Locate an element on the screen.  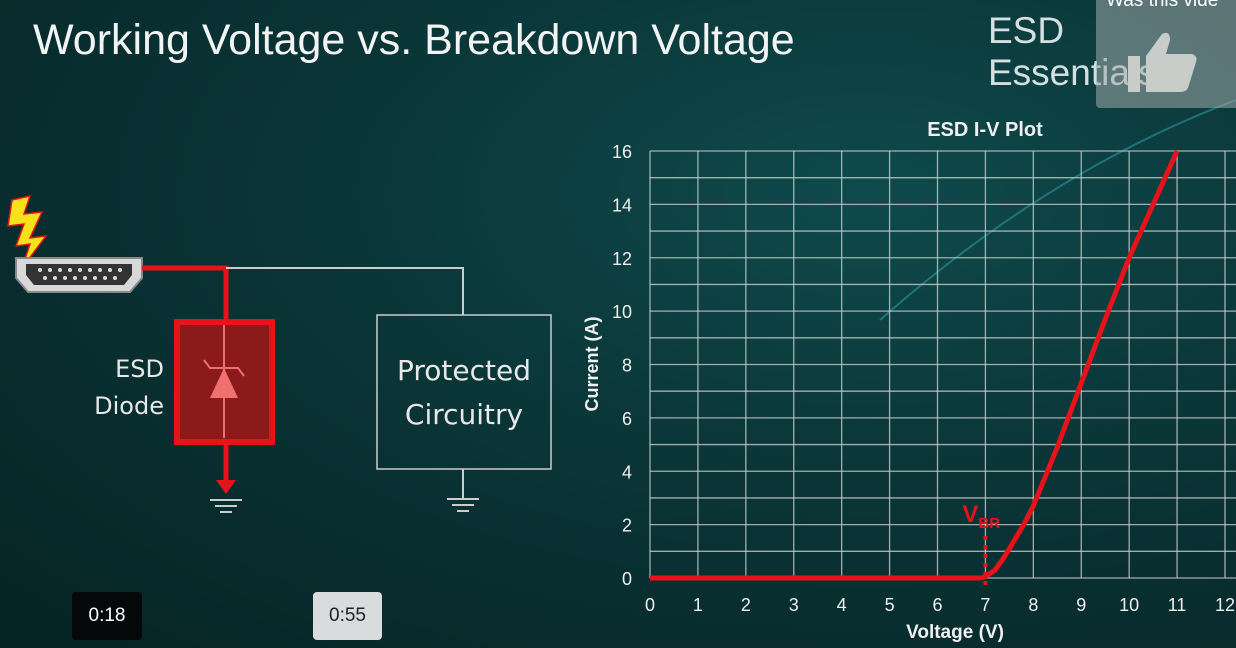
x-tick-label: 5 is located at coordinates (890, 605).